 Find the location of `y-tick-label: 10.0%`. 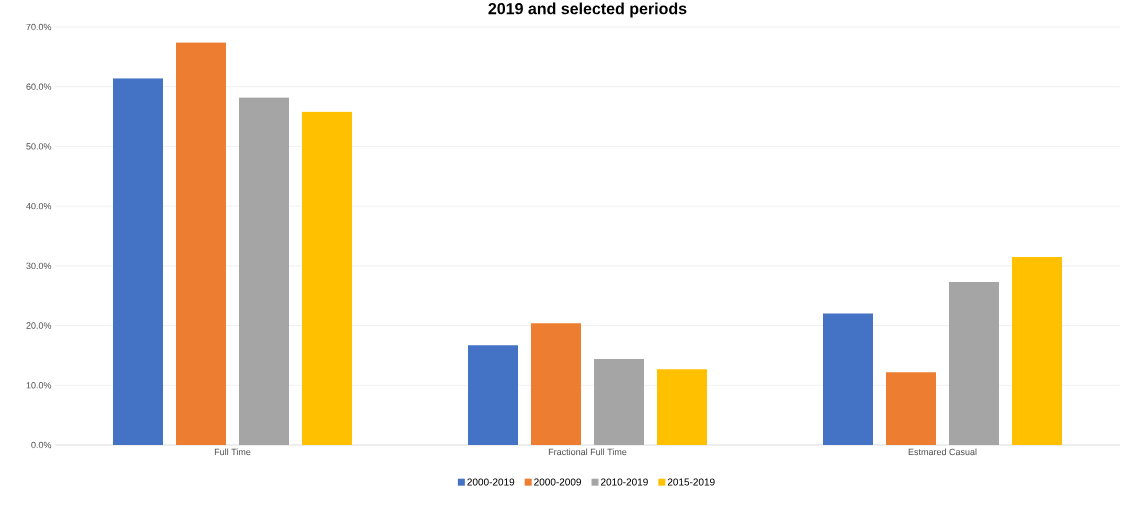

y-tick-label: 10.0% is located at coordinates (39, 385).